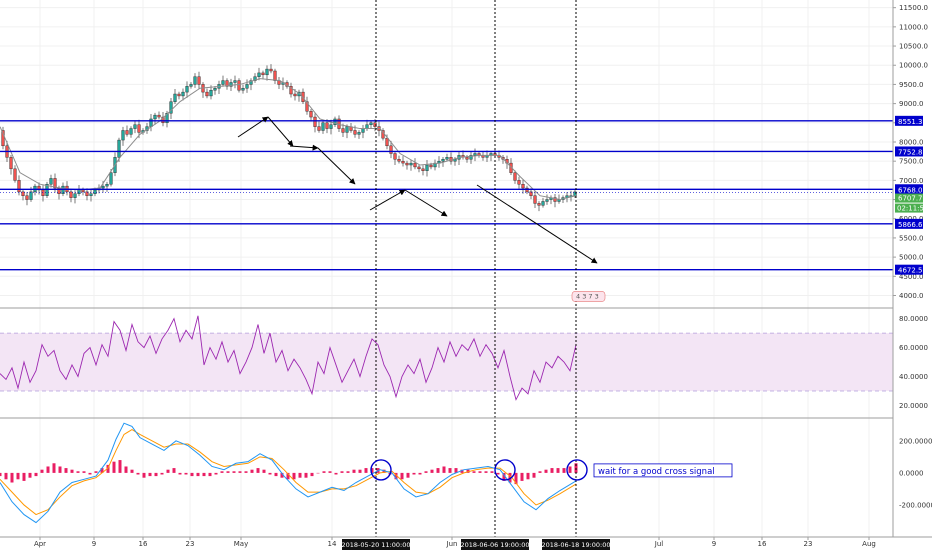  What do you see at coordinates (288, 139) in the screenshot?
I see `moving-average-line` at bounding box center [288, 139].